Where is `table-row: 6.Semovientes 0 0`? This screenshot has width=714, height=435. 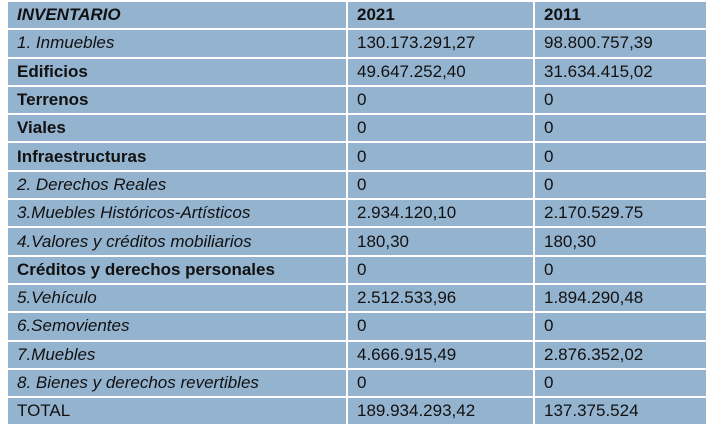 table-row: 6.Semovientes 0 0 is located at coordinates (357, 326).